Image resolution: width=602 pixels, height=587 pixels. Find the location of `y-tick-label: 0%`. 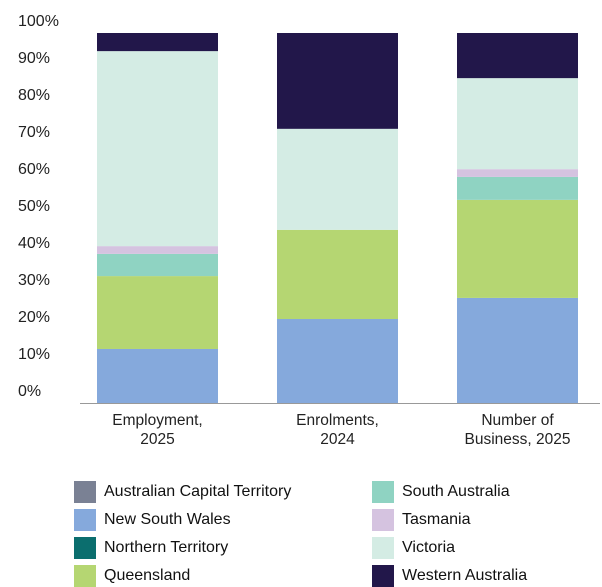

y-tick-label: 0% is located at coordinates (29, 391).